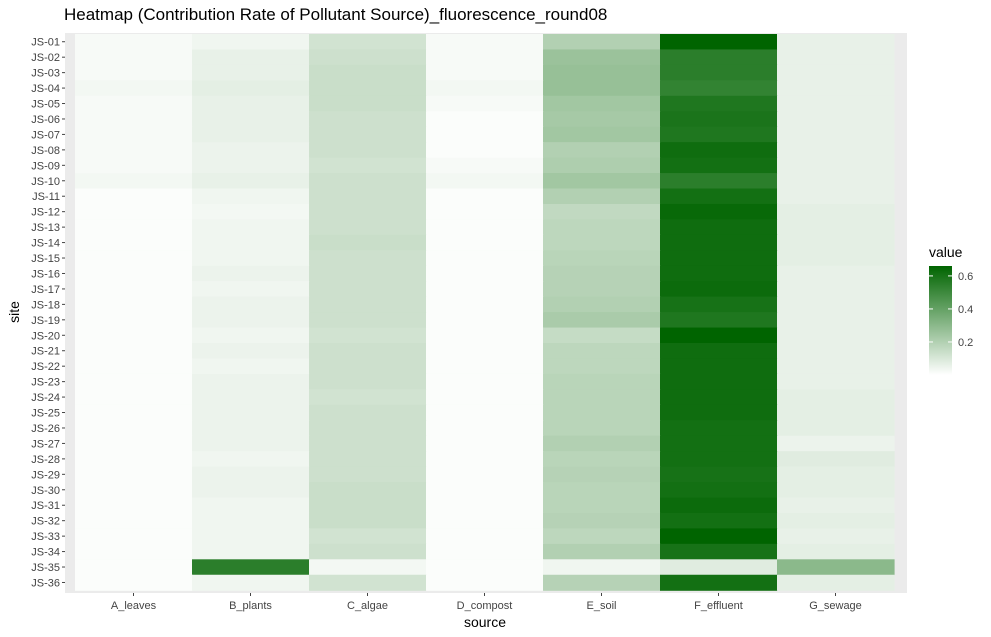 This screenshot has width=991, height=637. I want to click on y-tick-label: JS-33, so click(45, 537).